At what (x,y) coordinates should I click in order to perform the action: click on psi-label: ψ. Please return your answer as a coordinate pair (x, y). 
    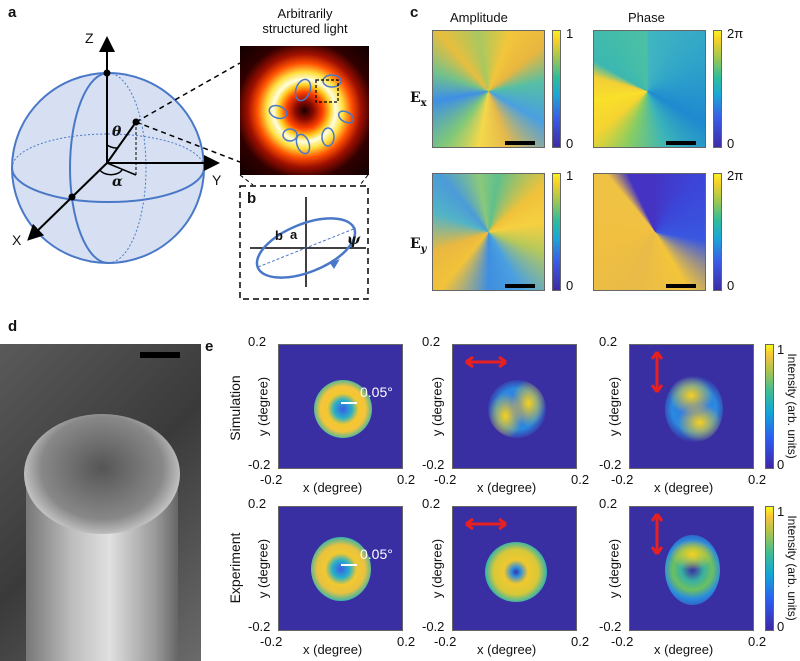
    Looking at the image, I should click on (354, 240).